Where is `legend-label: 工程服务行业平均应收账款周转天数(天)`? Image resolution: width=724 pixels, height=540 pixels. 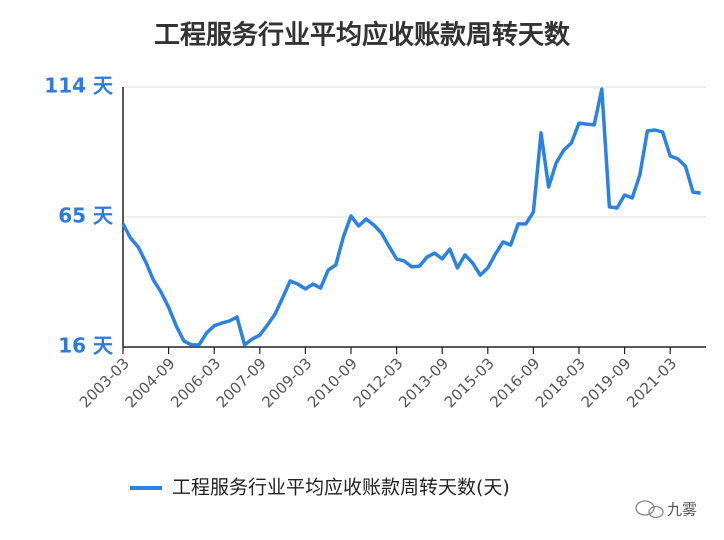
legend-label: 工程服务行业平均应收账款周转天数(天) is located at coordinates (341, 488).